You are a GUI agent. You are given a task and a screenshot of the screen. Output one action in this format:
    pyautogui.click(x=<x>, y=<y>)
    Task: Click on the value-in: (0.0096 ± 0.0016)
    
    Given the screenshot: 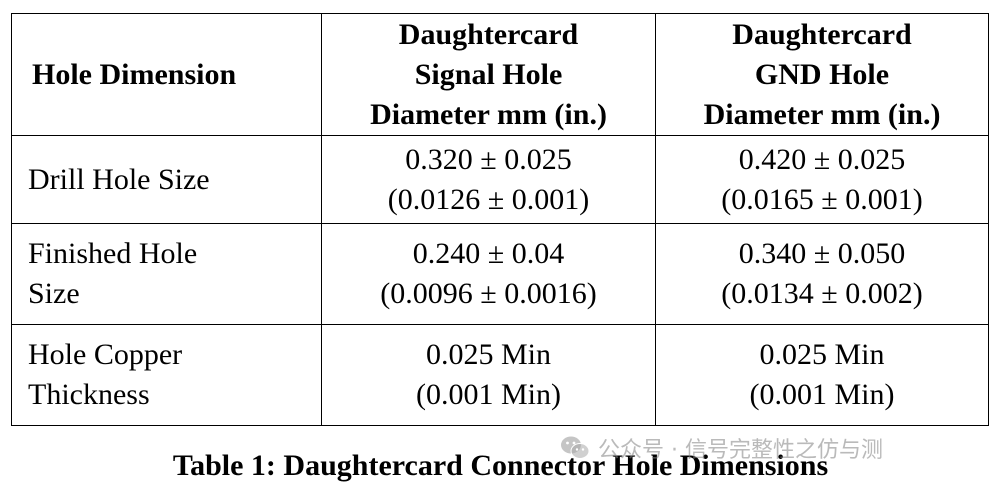 What is the action you would take?
    pyautogui.click(x=488, y=293)
    